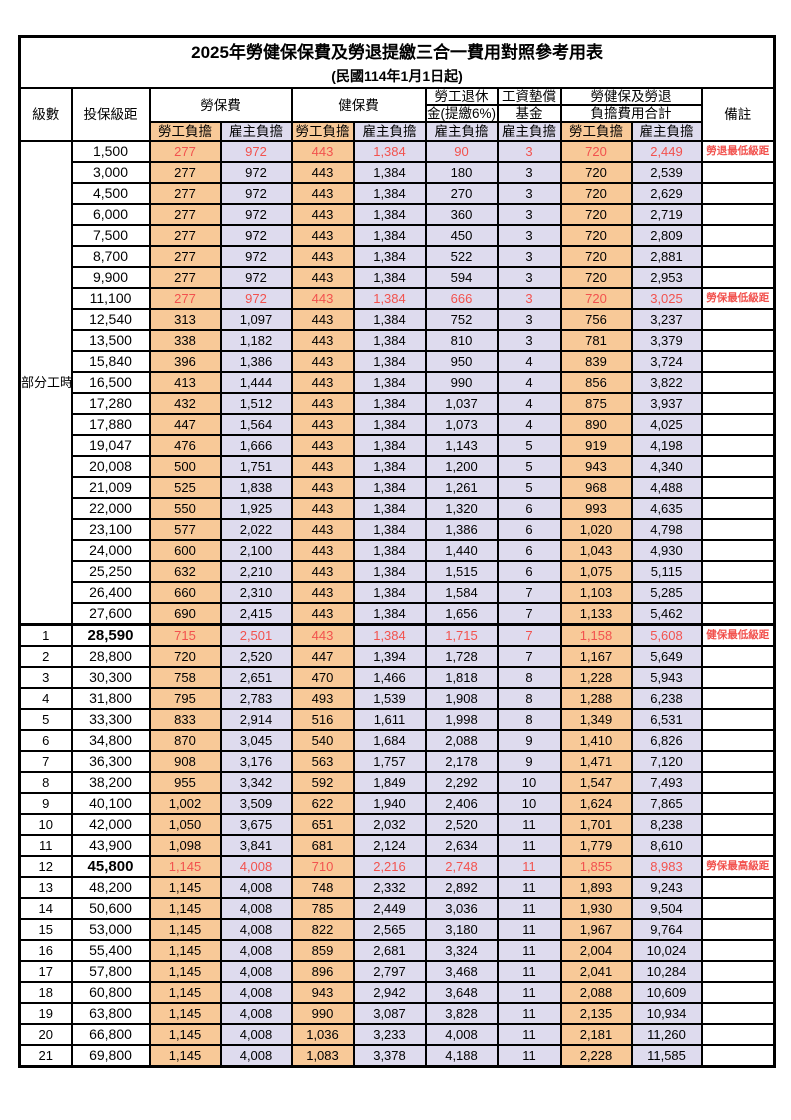 The width and height of the screenshot is (791, 1120). Describe the element at coordinates (110, 740) in the screenshot. I see `cell-insured-bracket: 34,800` at that location.